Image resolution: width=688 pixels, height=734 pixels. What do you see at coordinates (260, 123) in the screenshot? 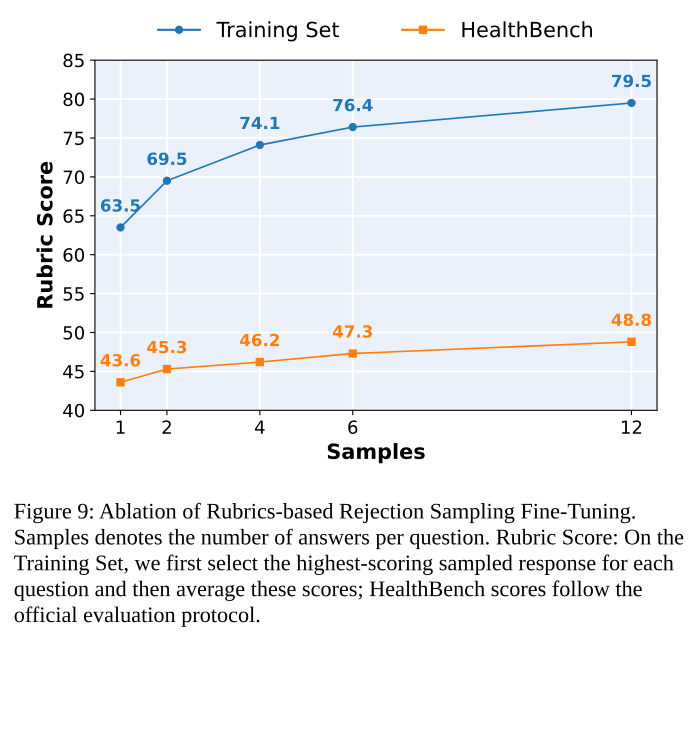
I see `data-label: 74.1` at bounding box center [260, 123].